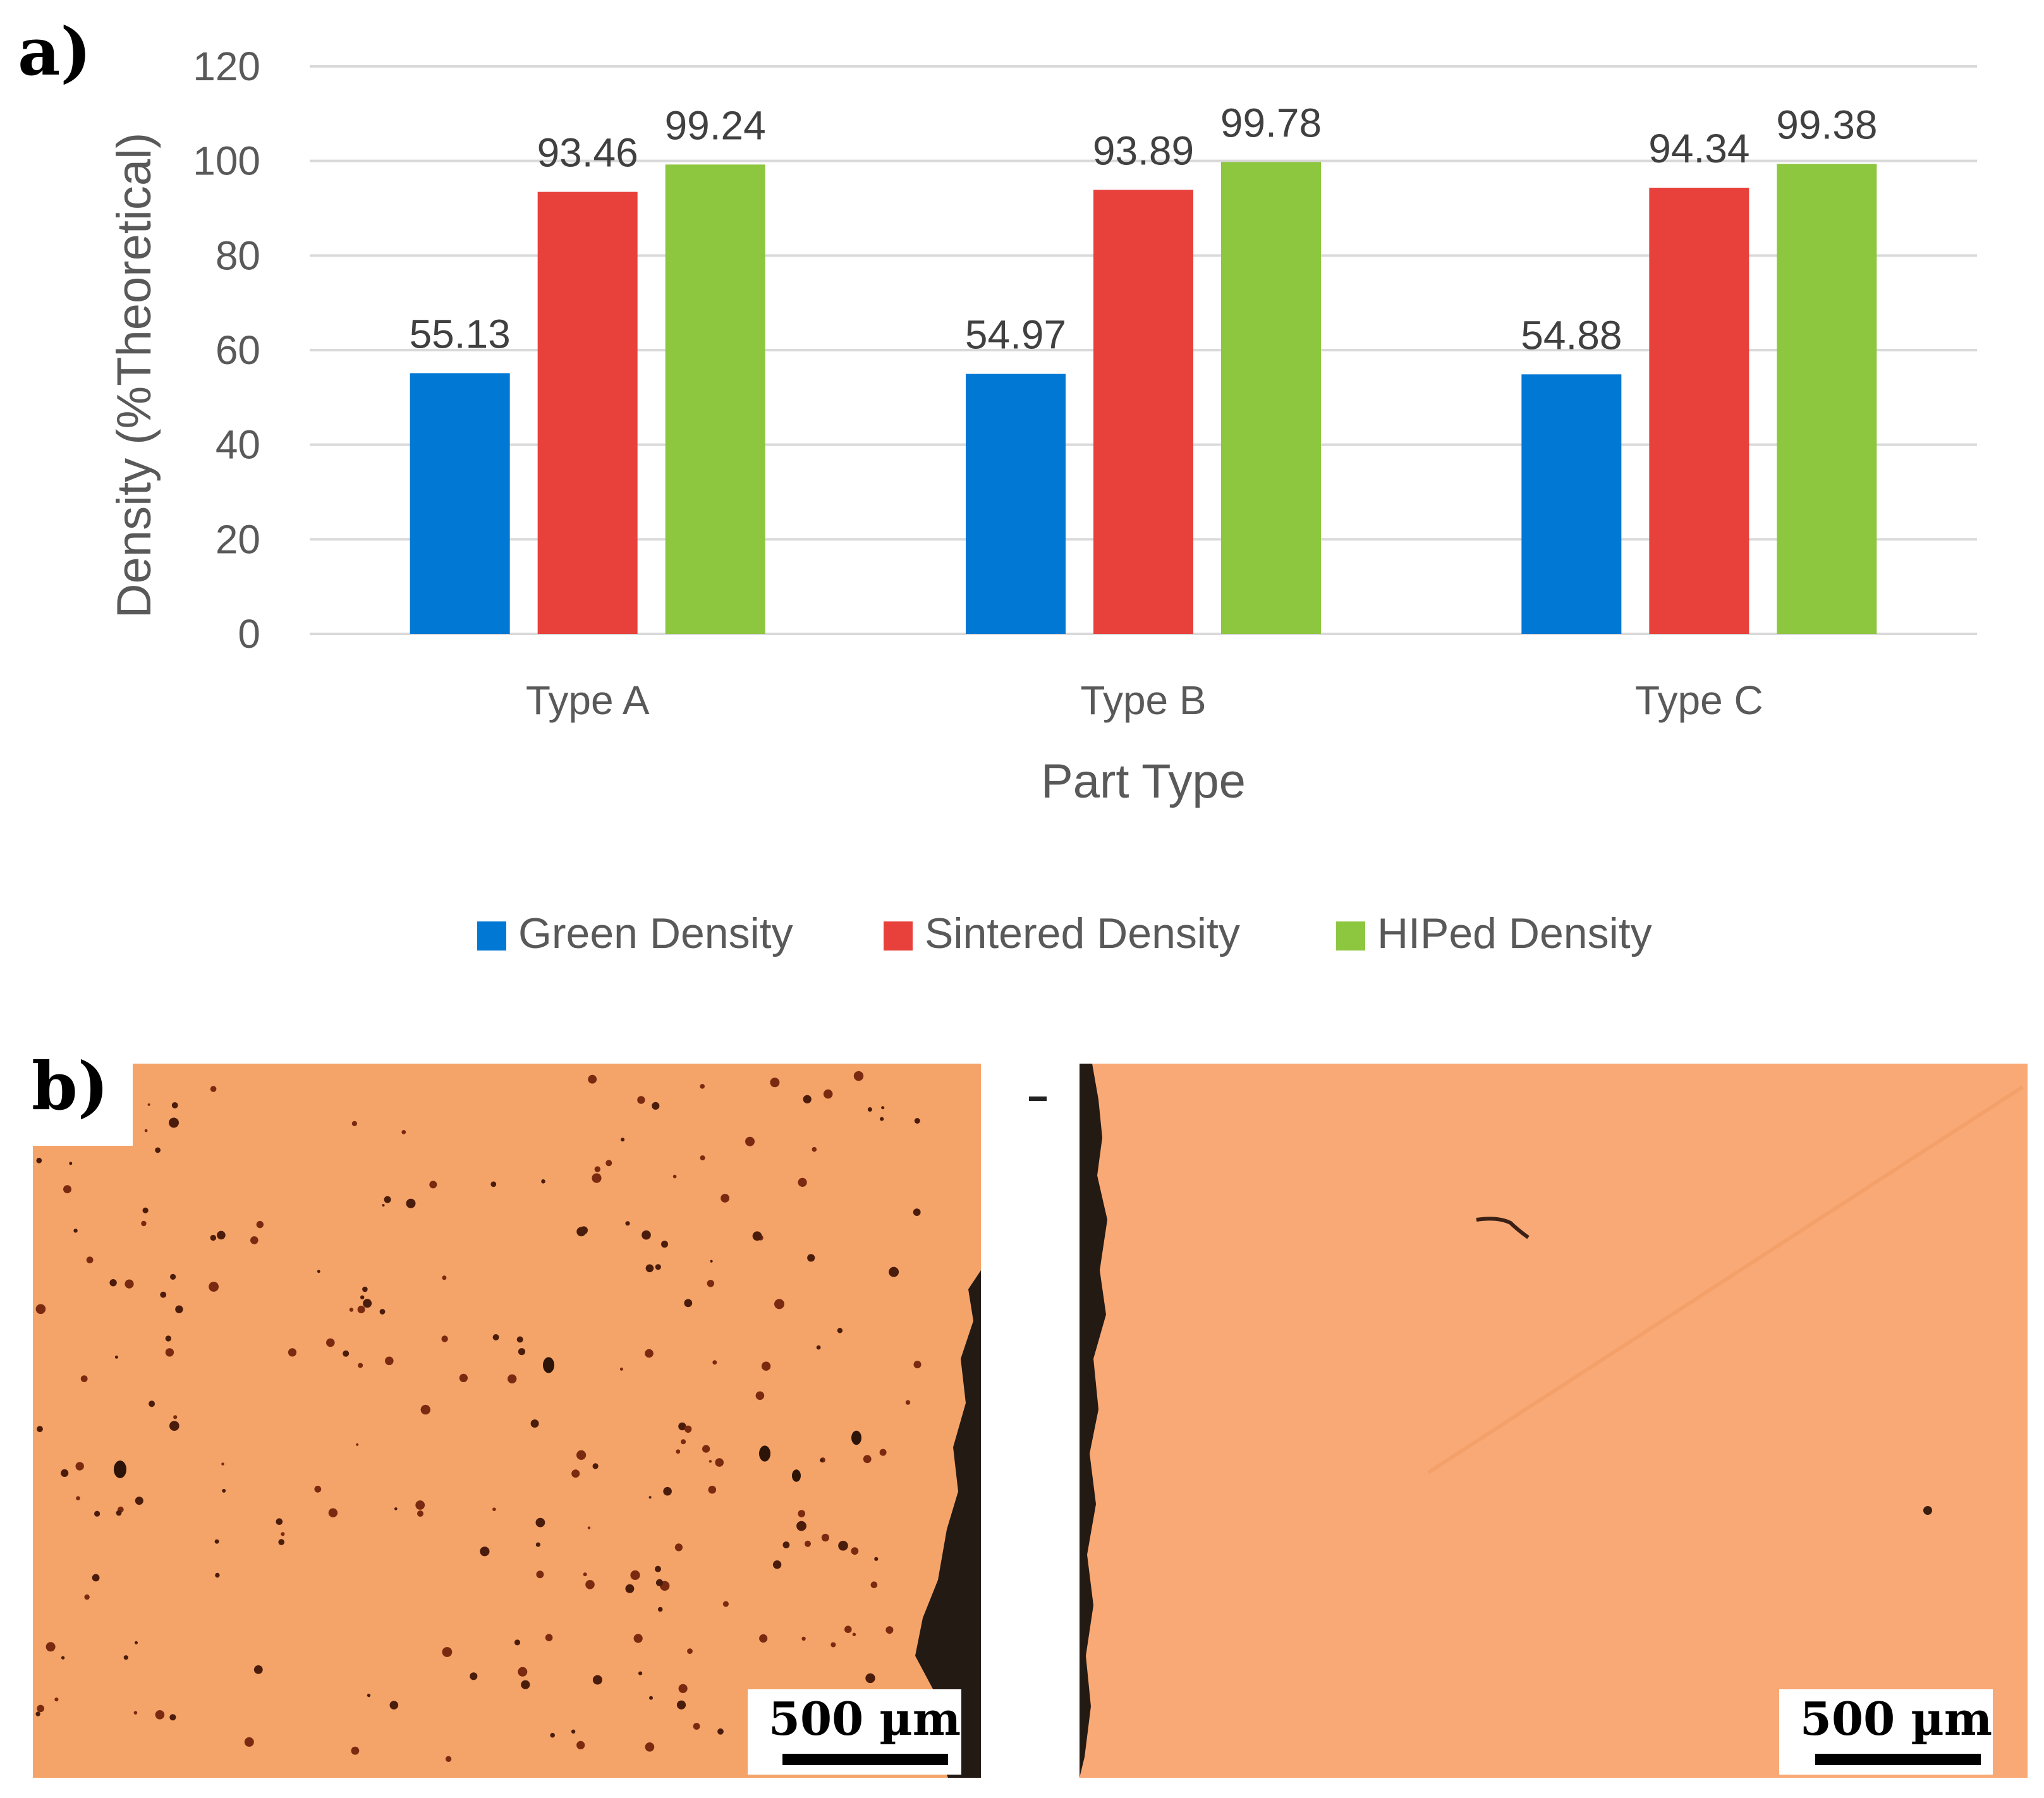  Describe the element at coordinates (1699, 148) in the screenshot. I see `data-label: 94.34` at that location.